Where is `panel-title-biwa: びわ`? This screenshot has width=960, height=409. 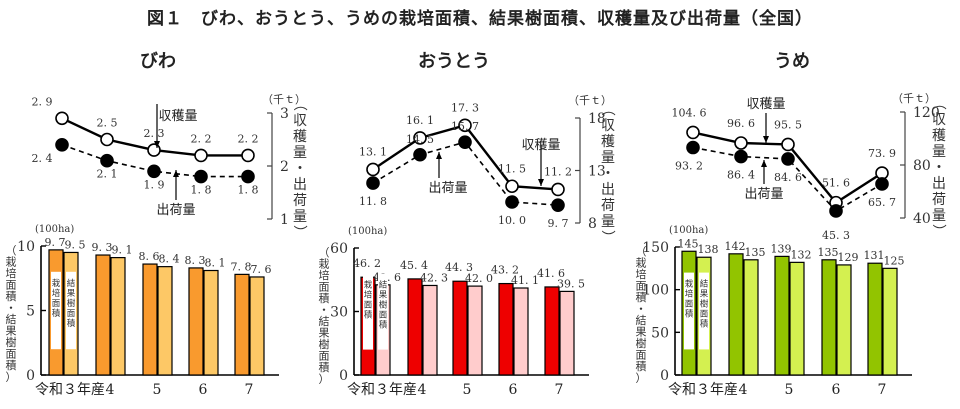 panel-title-biwa: びわ is located at coordinates (158, 61).